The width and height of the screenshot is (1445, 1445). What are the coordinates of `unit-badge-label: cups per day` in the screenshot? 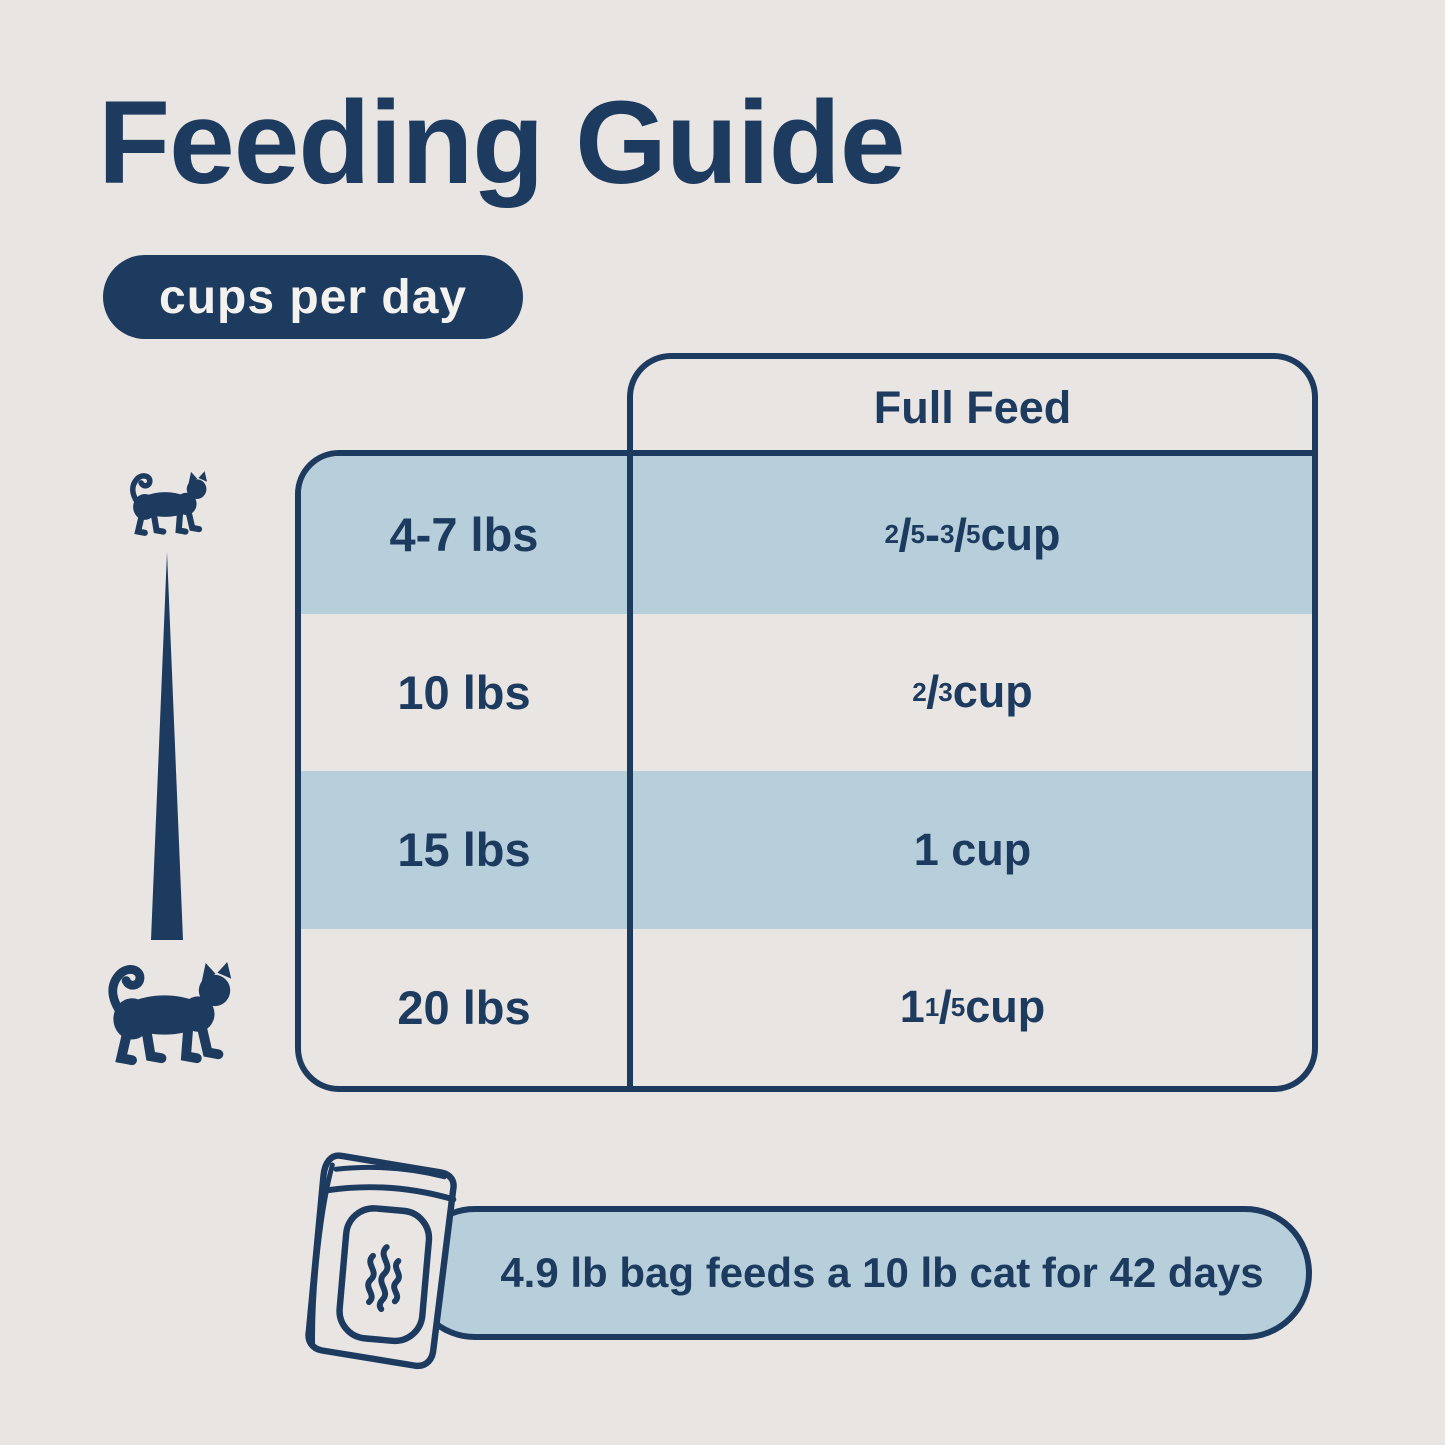 It's located at (313, 297).